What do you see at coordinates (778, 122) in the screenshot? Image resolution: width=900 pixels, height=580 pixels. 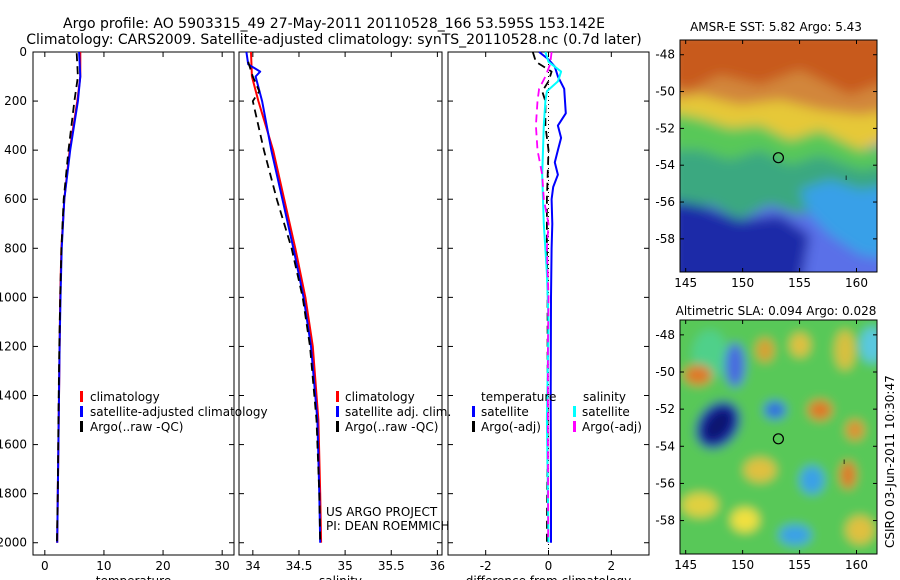 I see `sst-yellow-band` at bounding box center [778, 122].